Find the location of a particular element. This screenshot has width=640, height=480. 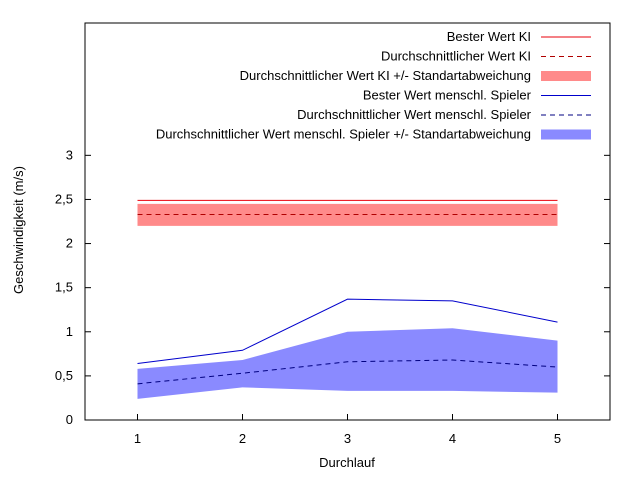

x-tick-label: 2 is located at coordinates (242, 438).